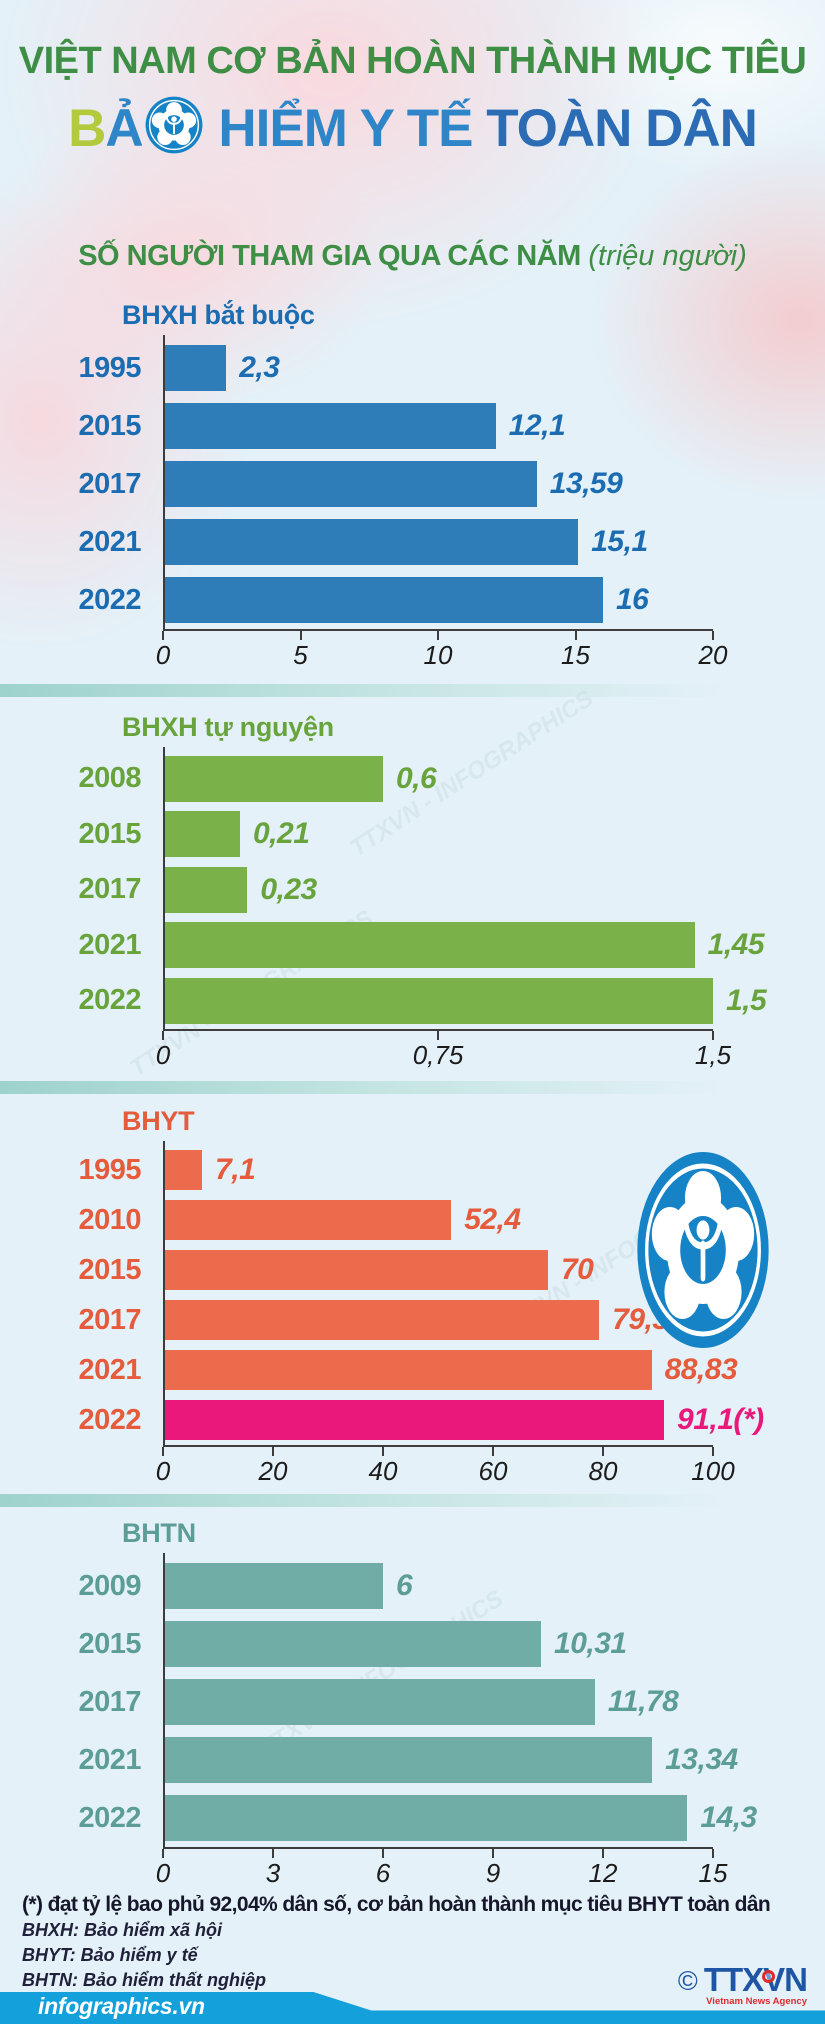  What do you see at coordinates (144, 1980) in the screenshot?
I see `abbreviation-bhtn: BHTN: Bảo hiểm thất nghiệp` at bounding box center [144, 1980].